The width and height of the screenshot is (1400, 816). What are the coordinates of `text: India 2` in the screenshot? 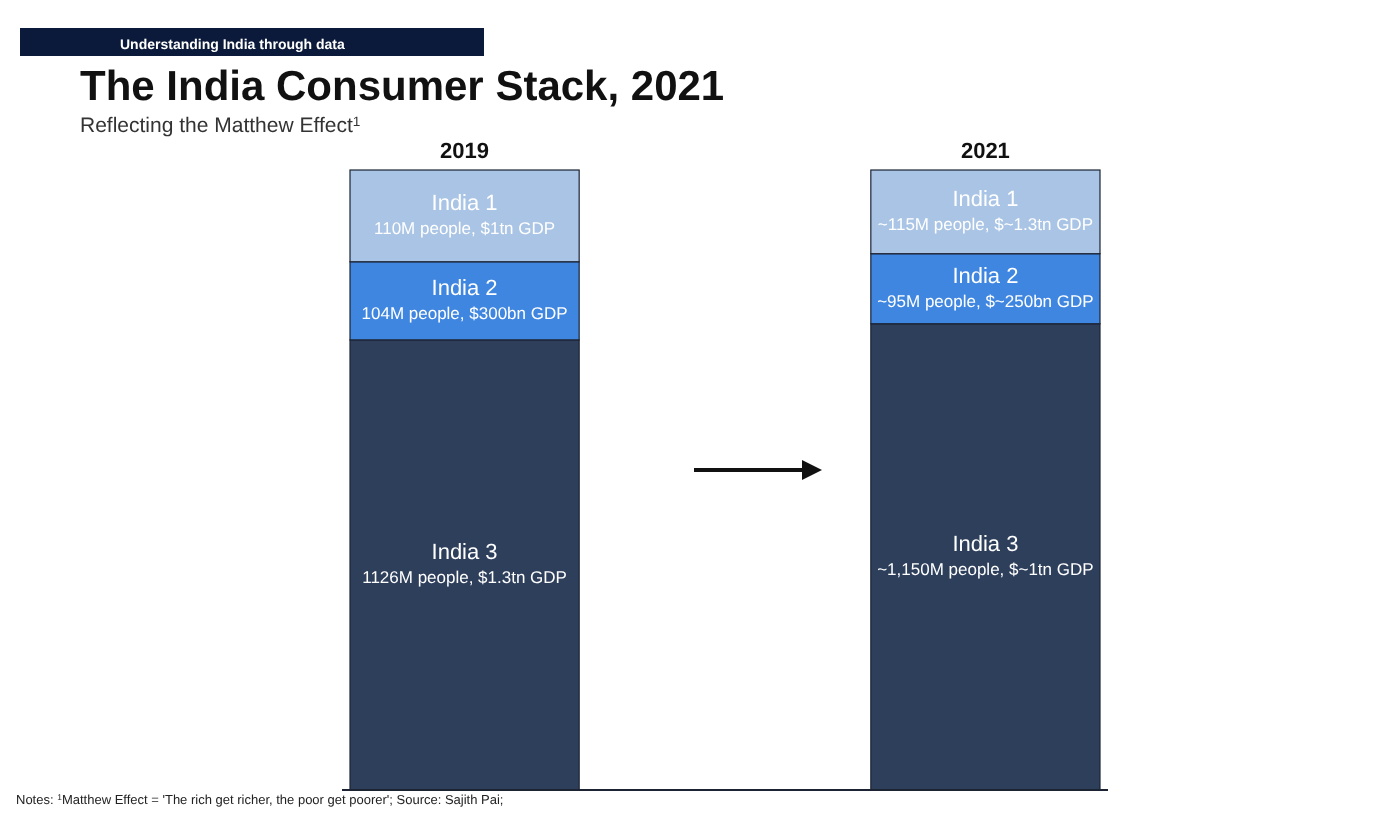 It's located at (464, 288).